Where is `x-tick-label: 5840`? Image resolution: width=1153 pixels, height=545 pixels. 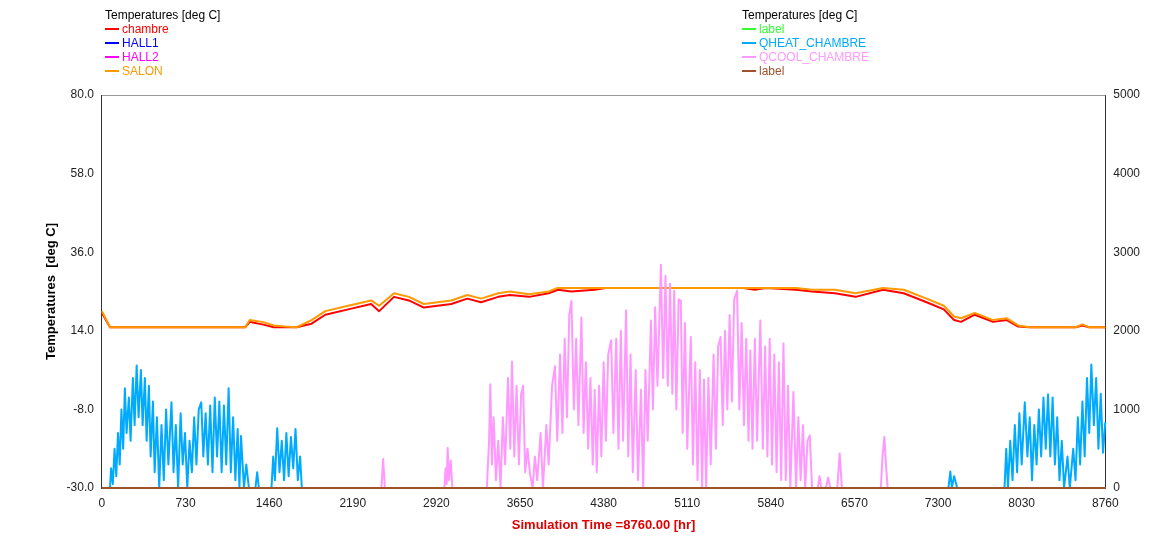 x-tick-label: 5840 is located at coordinates (771, 502).